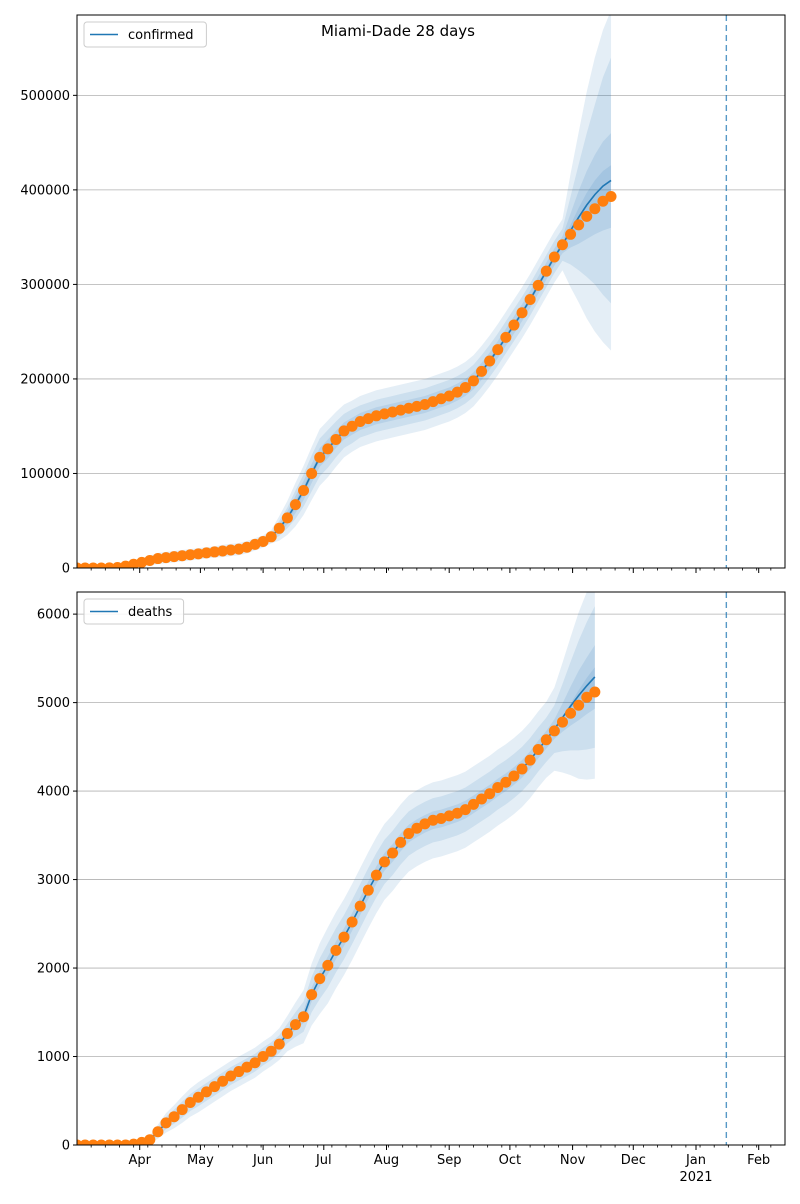 Image resolution: width=800 pixels, height=1204 pixels. I want to click on y-tick-label: 500000, so click(45, 96).